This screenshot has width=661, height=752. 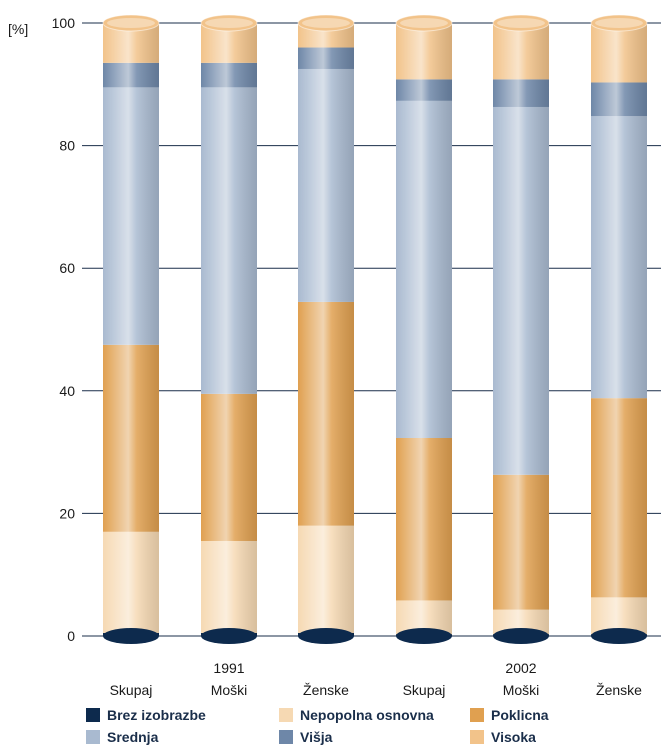 What do you see at coordinates (71, 636) in the screenshot?
I see `y-tick-label: 0` at bounding box center [71, 636].